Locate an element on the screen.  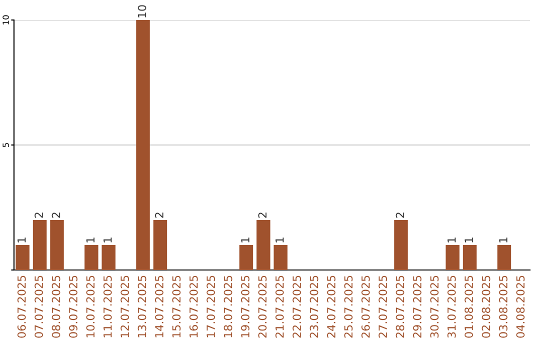
x-tick-label: 26.07.2025 is located at coordinates (365, 307).